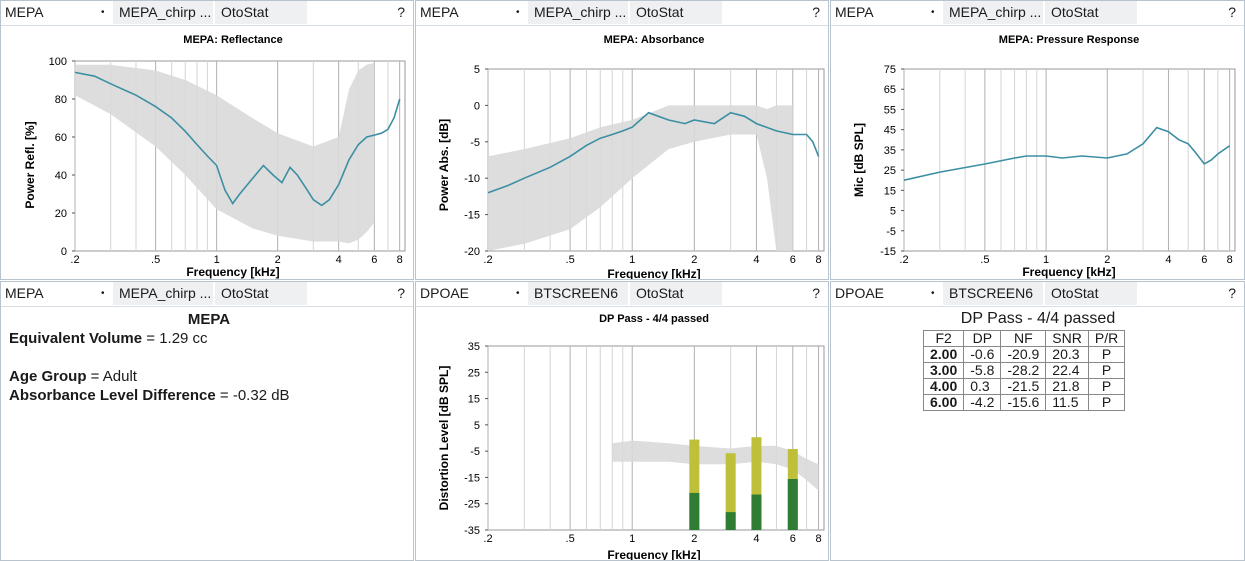 The height and width of the screenshot is (561, 1245). I want to click on table-cell: -28.2, so click(1023, 370).